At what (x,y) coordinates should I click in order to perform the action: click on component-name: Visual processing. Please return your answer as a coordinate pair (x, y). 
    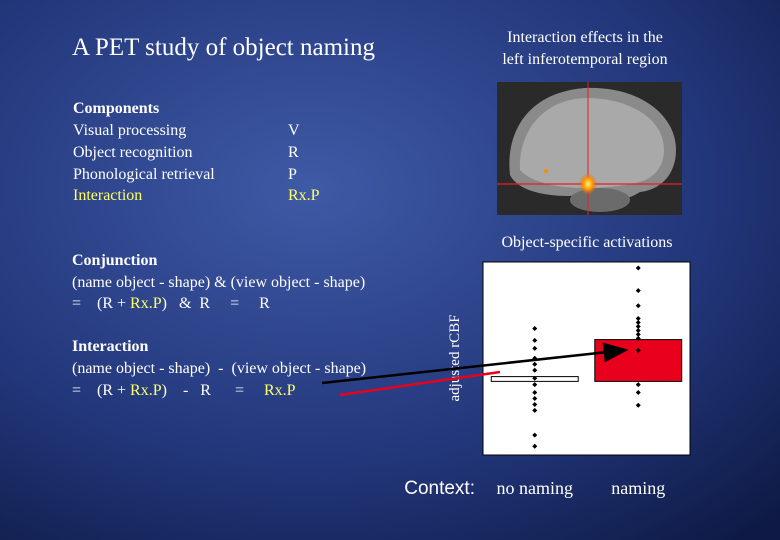
    Looking at the image, I should click on (129, 130).